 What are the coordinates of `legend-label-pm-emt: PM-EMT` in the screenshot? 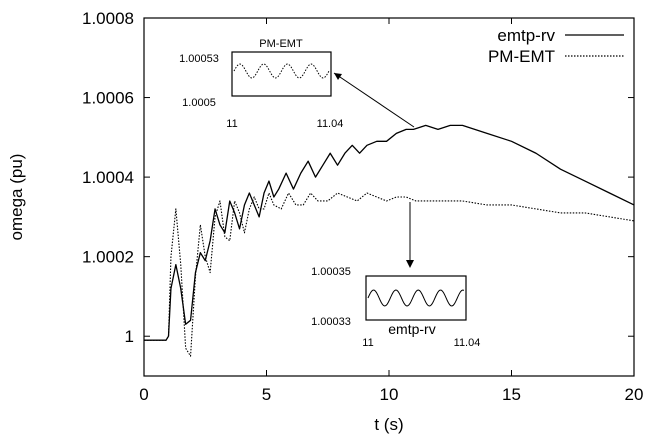 It's located at (521, 56).